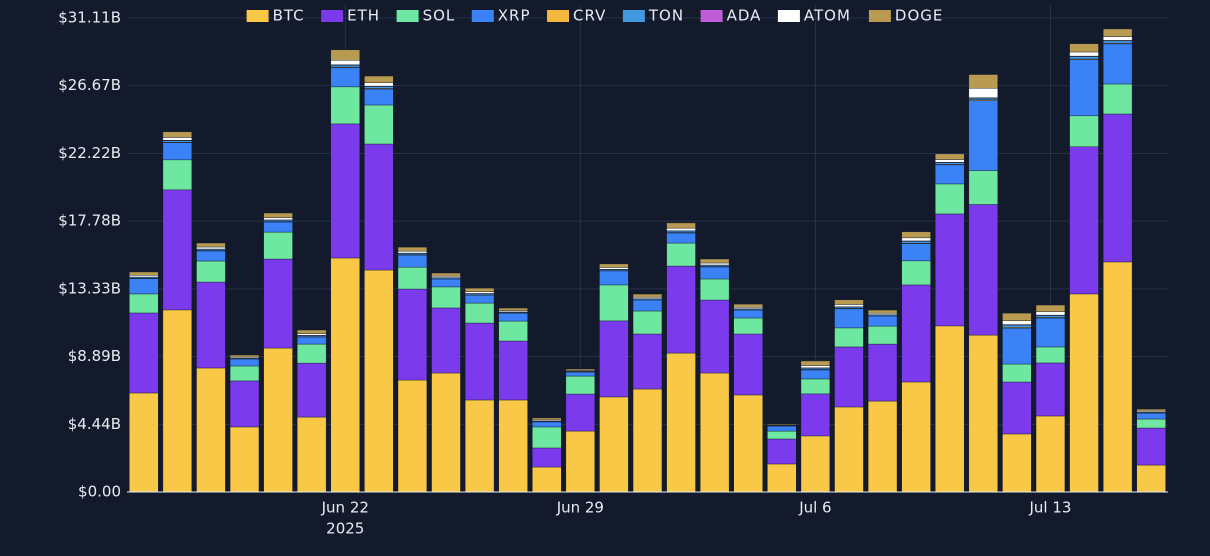 The width and height of the screenshot is (1210, 556). What do you see at coordinates (514, 16) in the screenshot?
I see `legend-label: XRP` at bounding box center [514, 16].